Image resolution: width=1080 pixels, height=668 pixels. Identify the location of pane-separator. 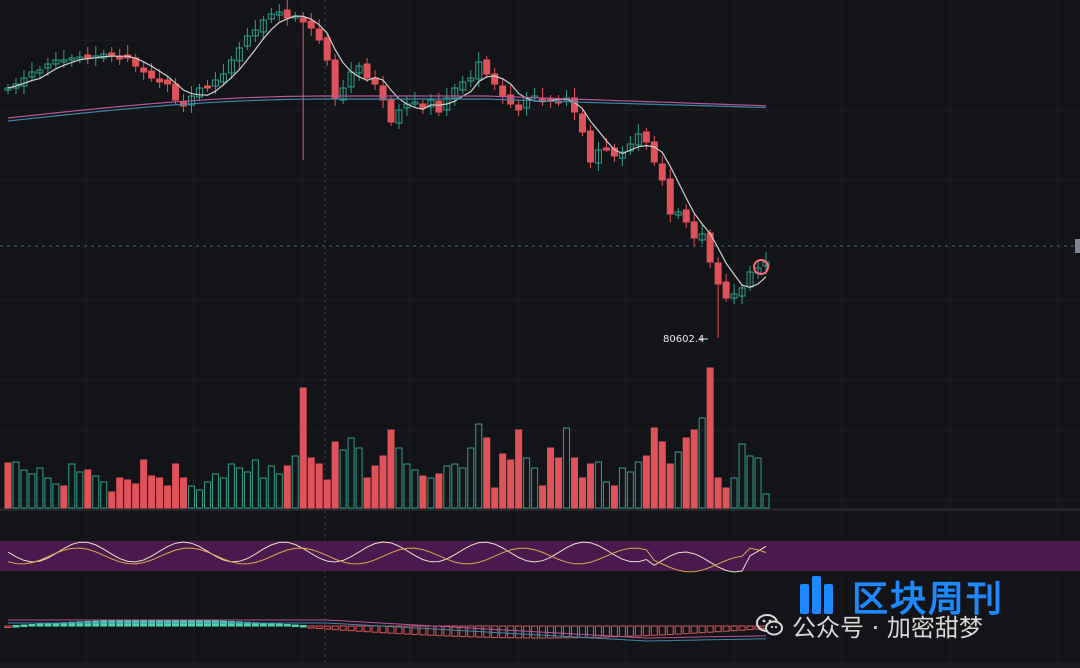
(540, 665).